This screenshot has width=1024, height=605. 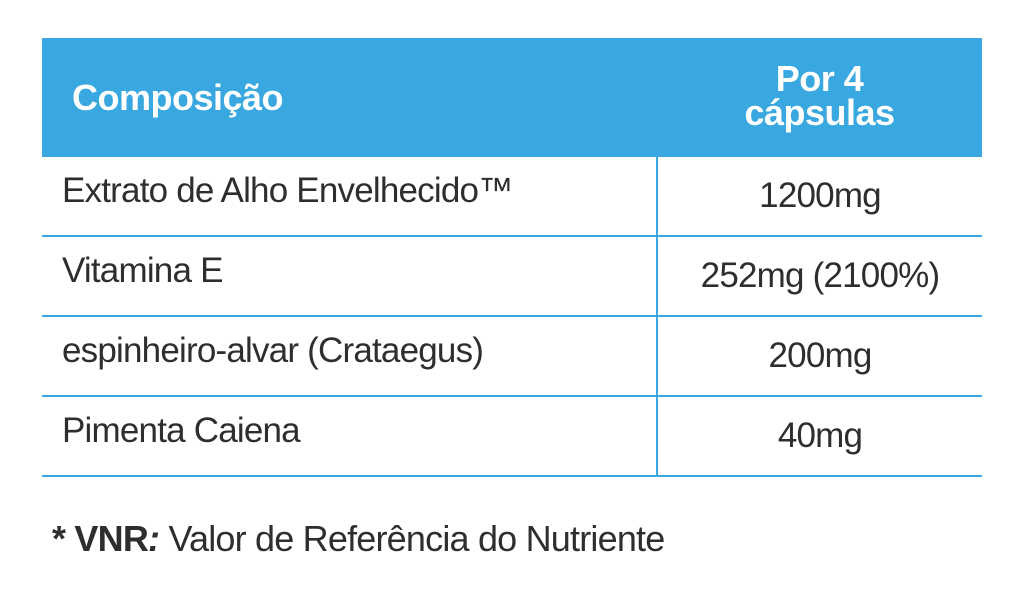 I want to click on header-cell: Por 4 cápsulas, so click(x=819, y=97).